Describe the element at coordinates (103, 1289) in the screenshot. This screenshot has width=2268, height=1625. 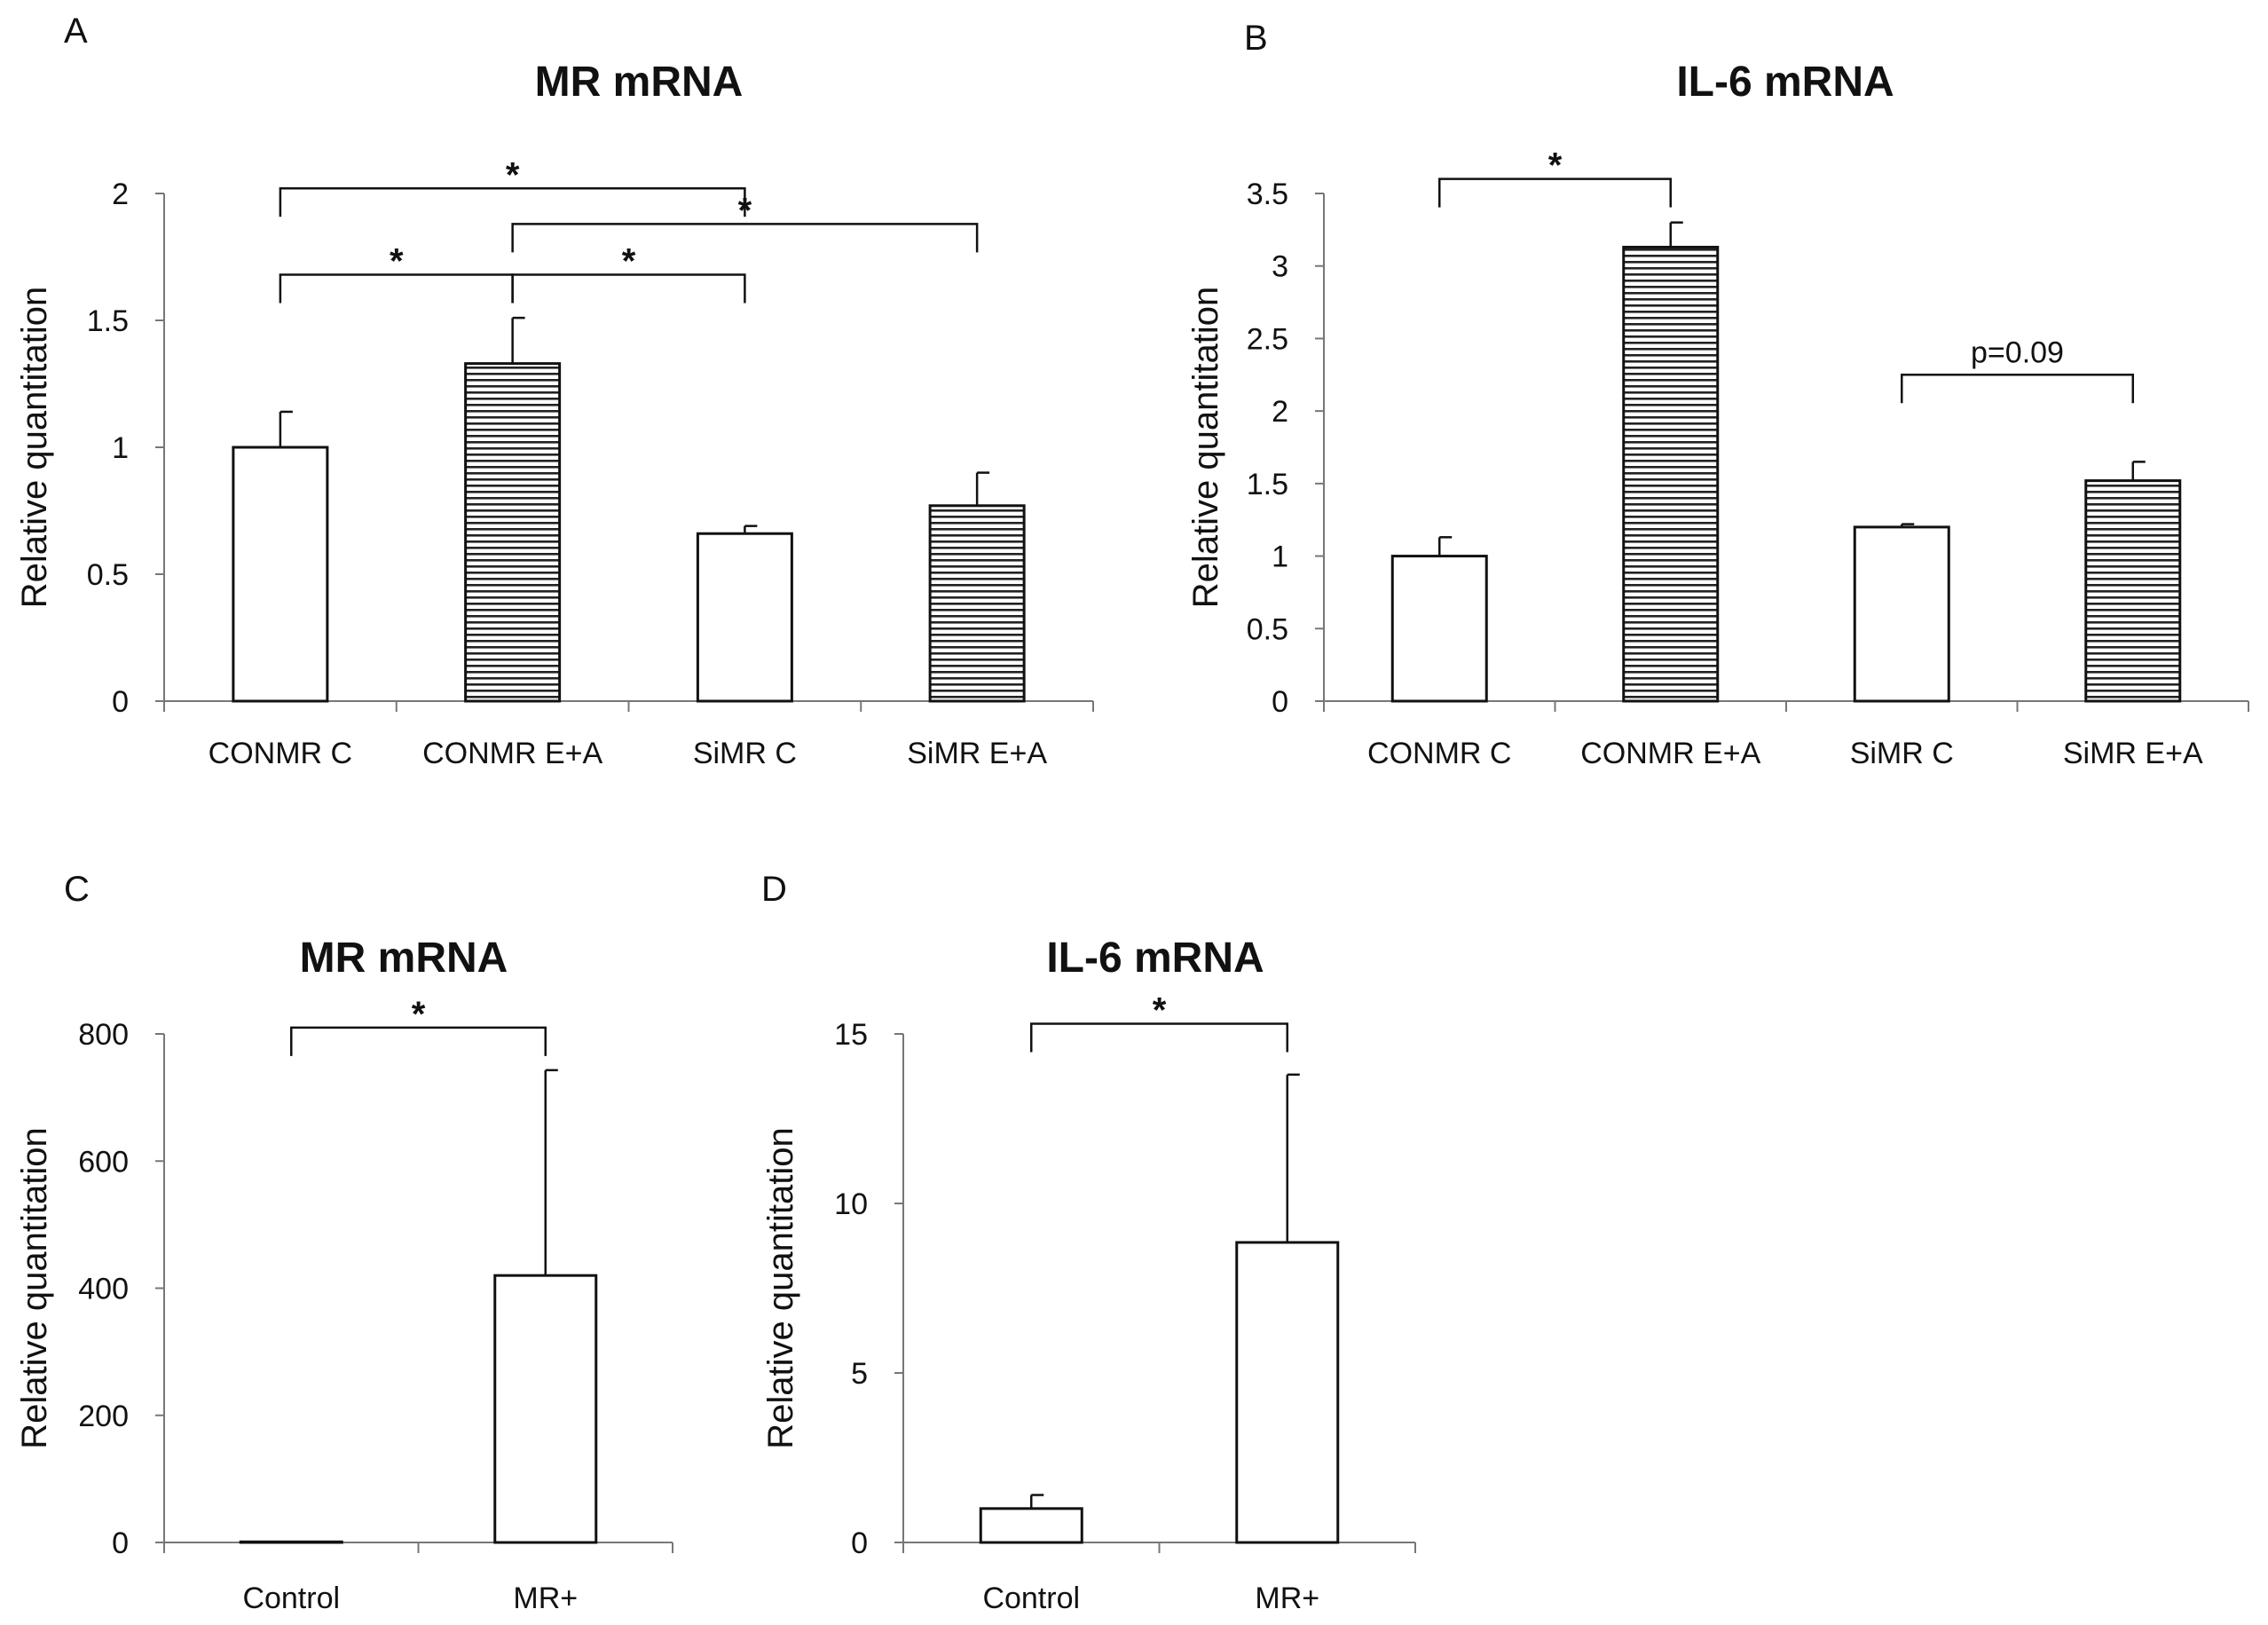
I see `y-tick-label: 400` at that location.